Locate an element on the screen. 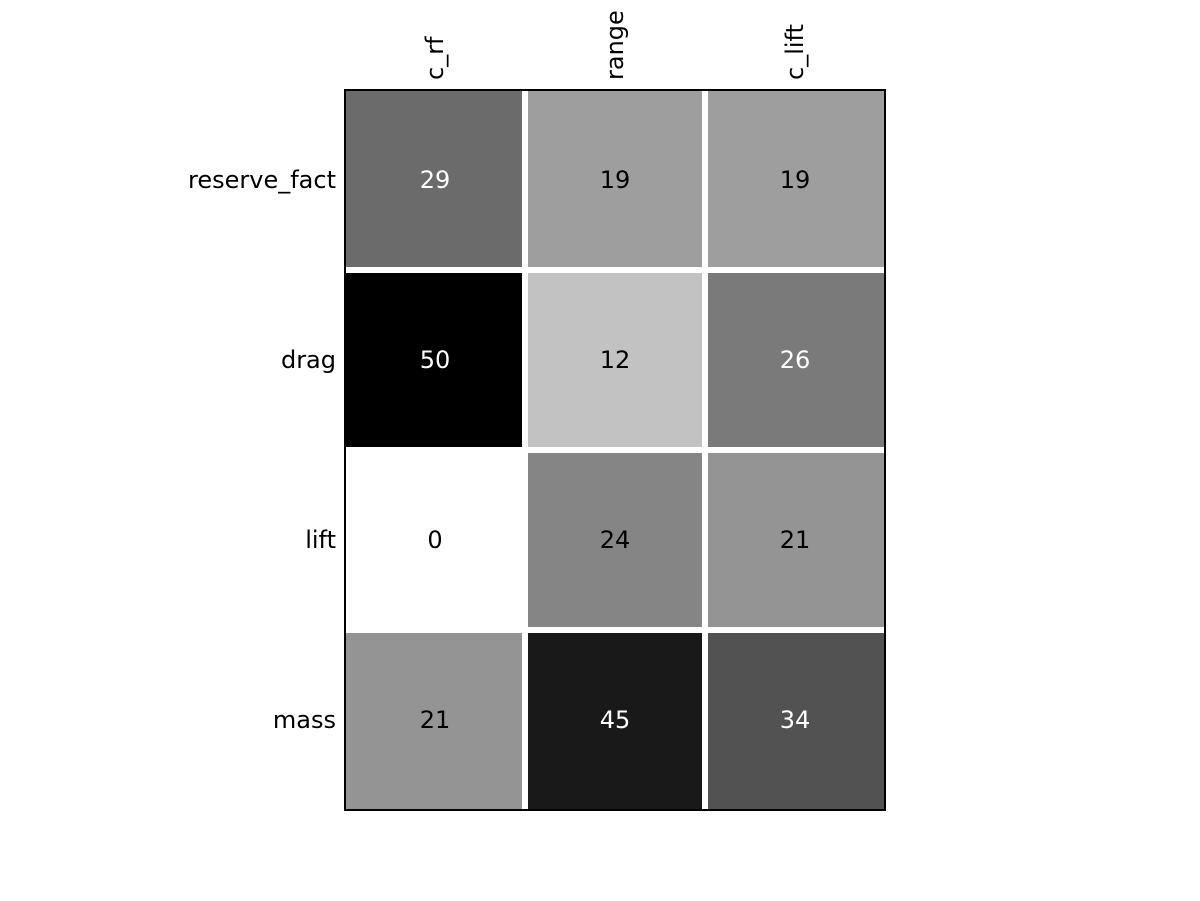 The height and width of the screenshot is (901, 1200). row-label-mass: mass is located at coordinates (304, 720).